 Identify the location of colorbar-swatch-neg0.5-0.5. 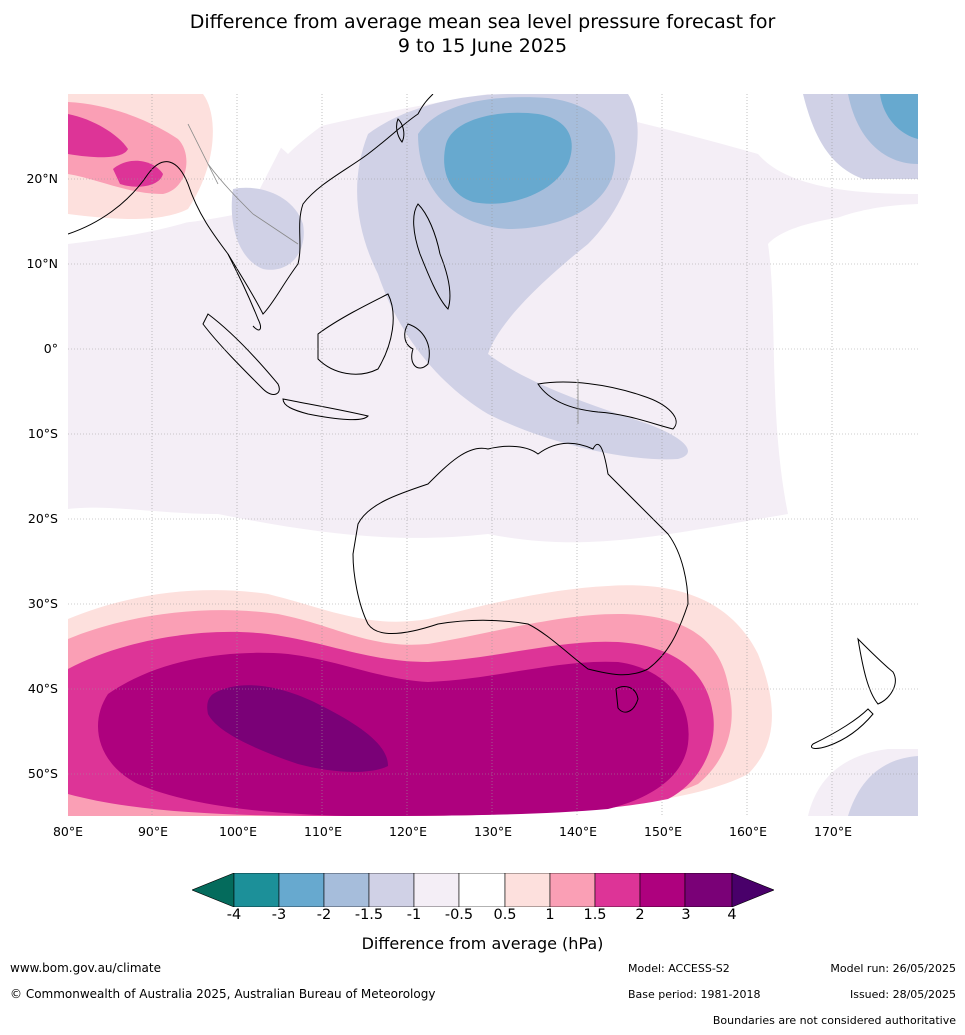
(482, 890).